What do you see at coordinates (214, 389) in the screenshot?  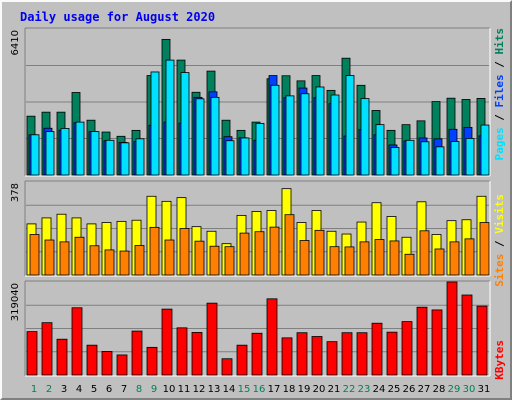 I see `x-tick-label-day-13: 13` at bounding box center [214, 389].